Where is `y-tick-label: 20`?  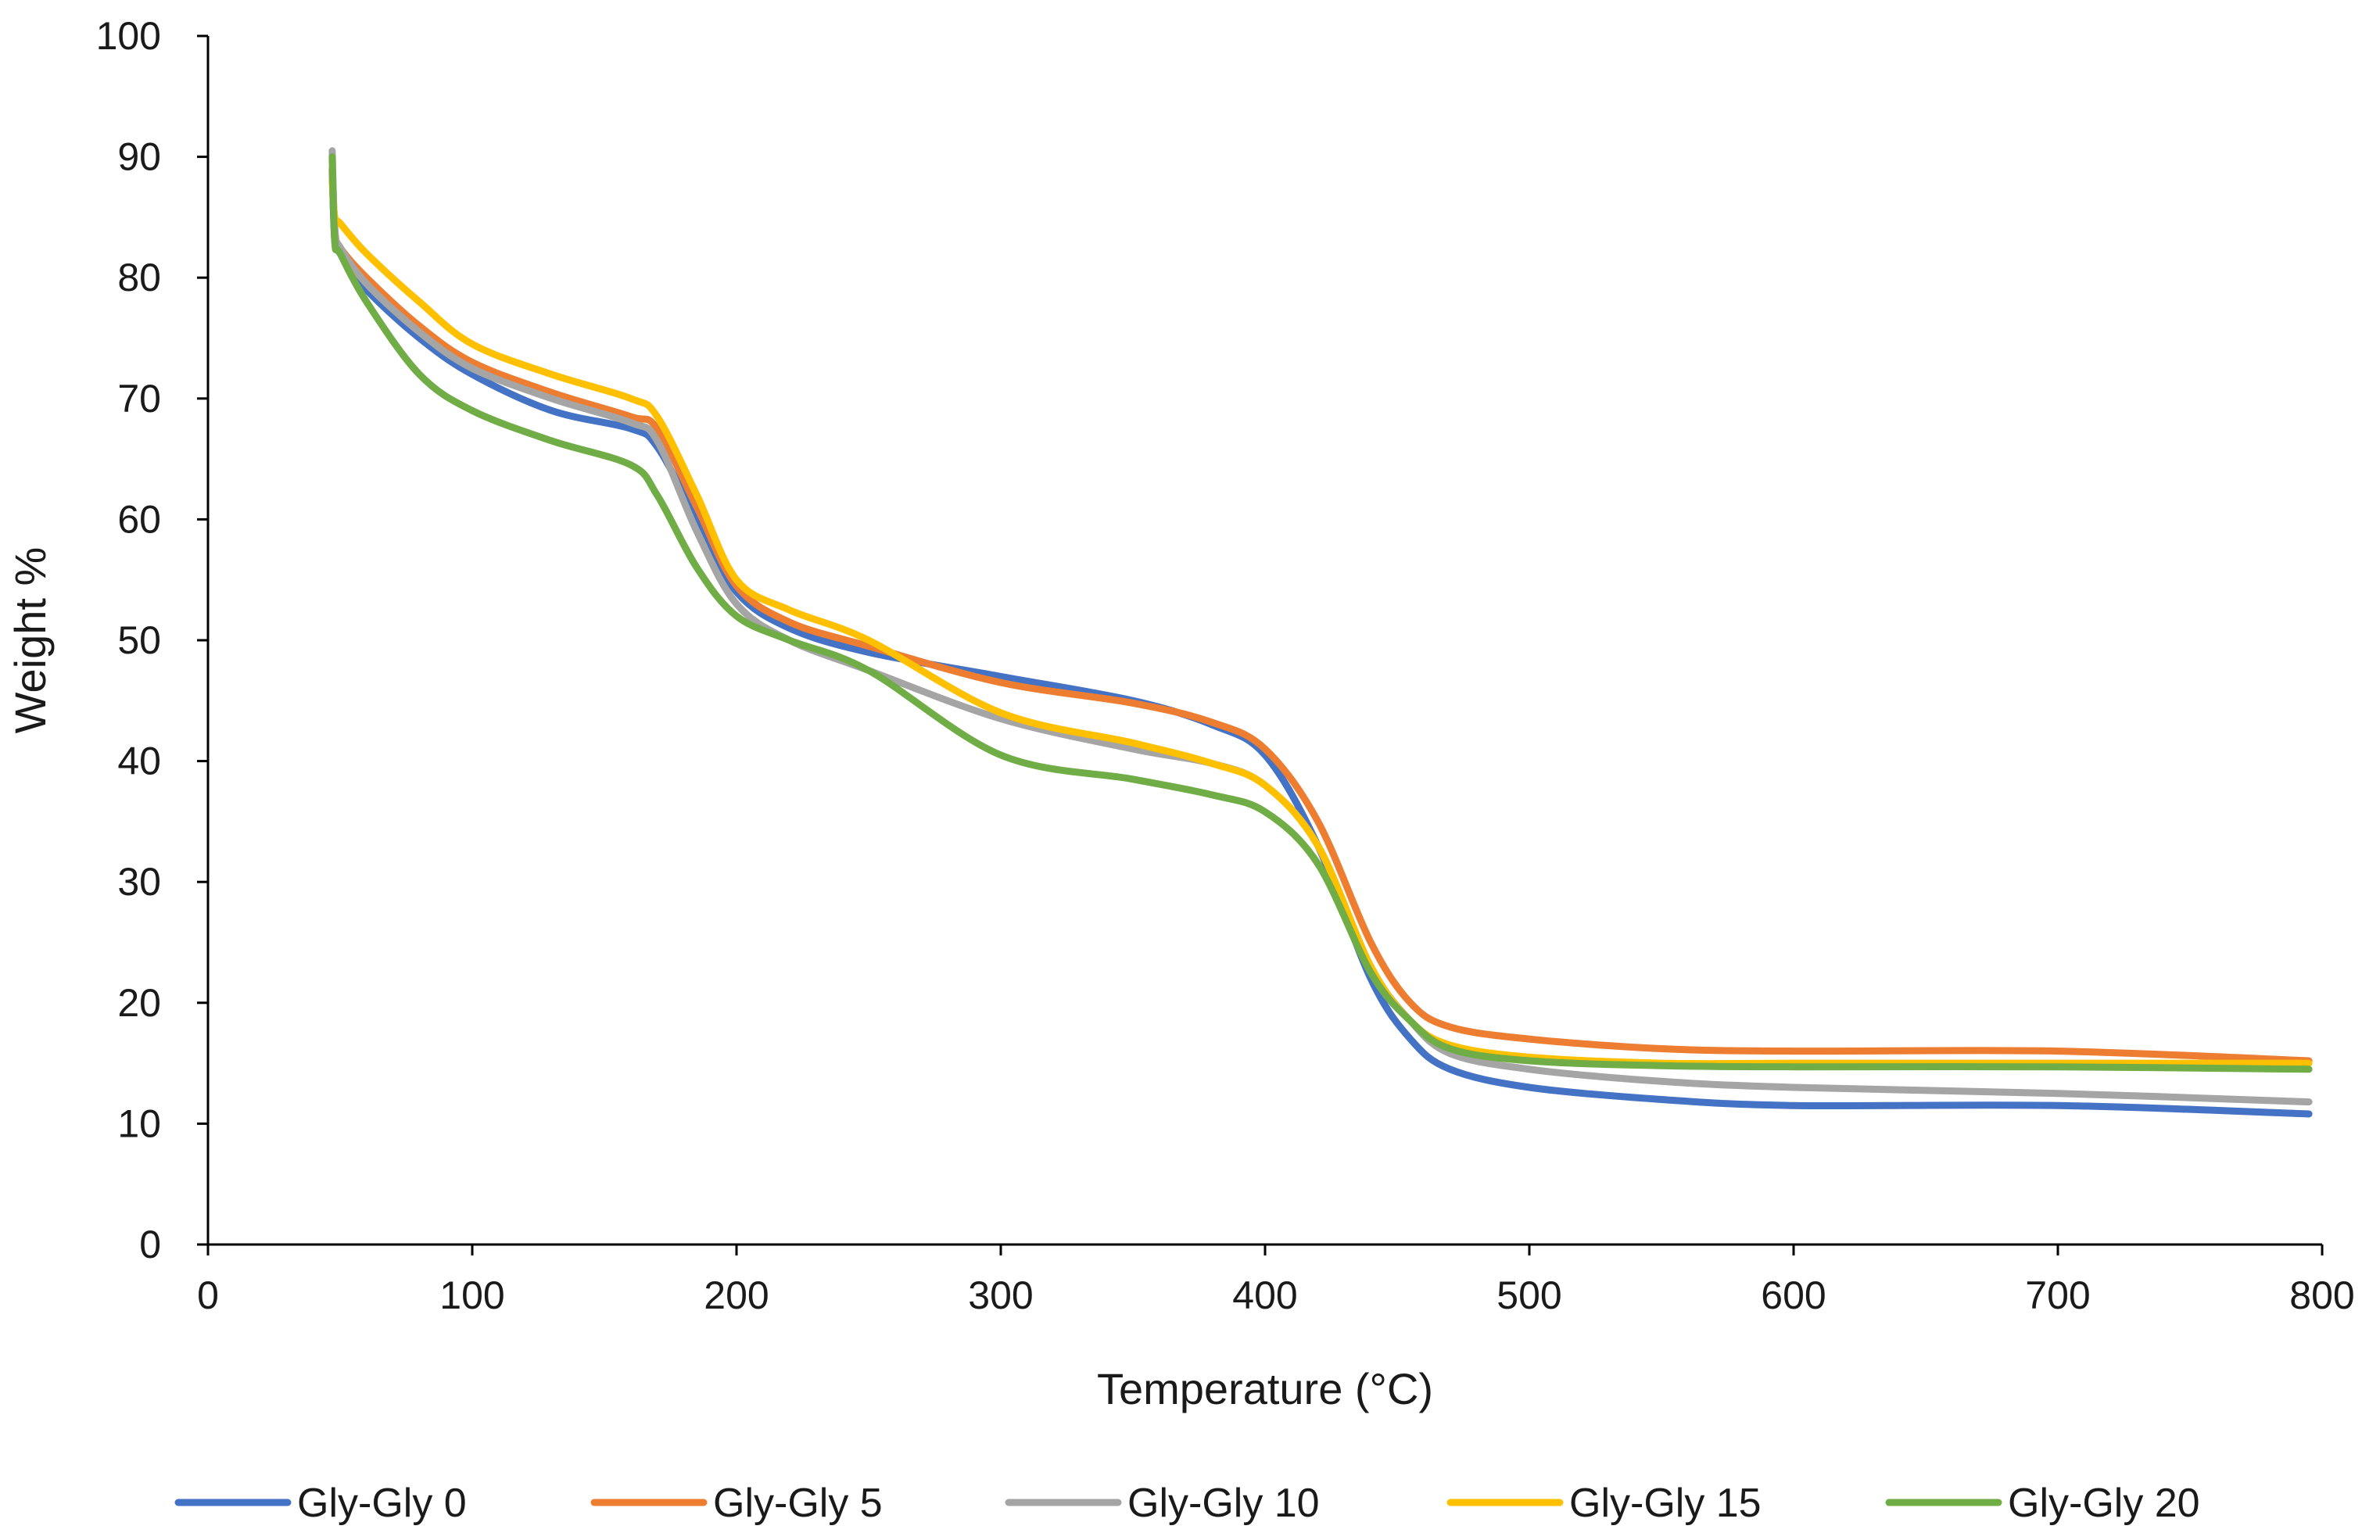
y-tick-label: 20 is located at coordinates (139, 1003).